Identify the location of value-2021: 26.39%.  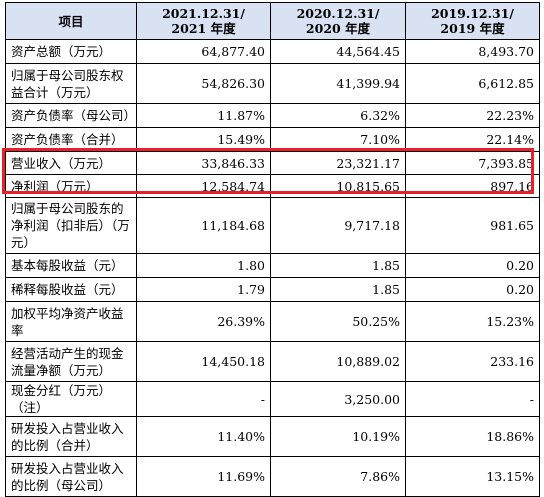
(203, 321).